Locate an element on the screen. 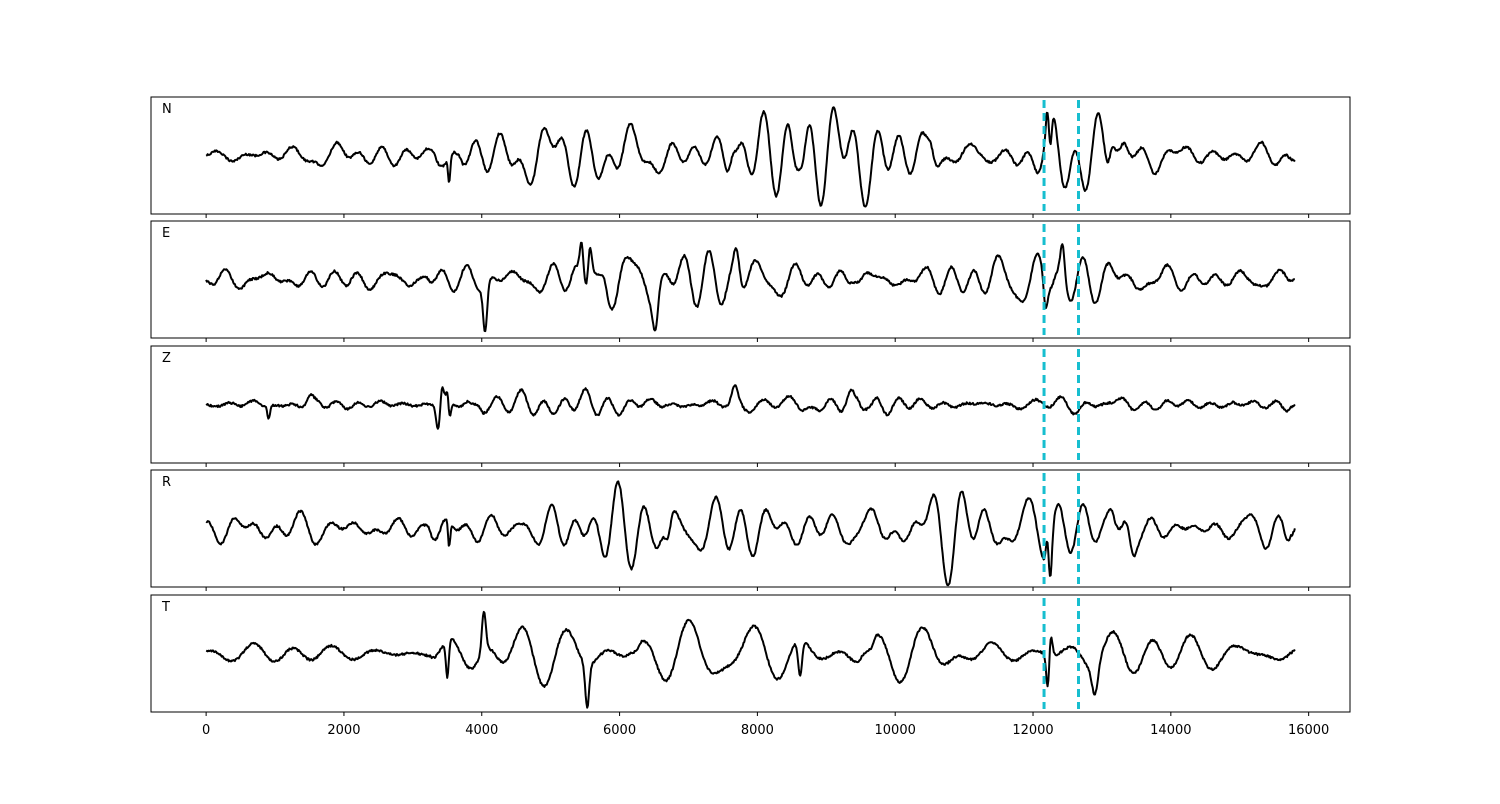 This screenshot has height=804, width=1500. panel-label: E is located at coordinates (166, 233).